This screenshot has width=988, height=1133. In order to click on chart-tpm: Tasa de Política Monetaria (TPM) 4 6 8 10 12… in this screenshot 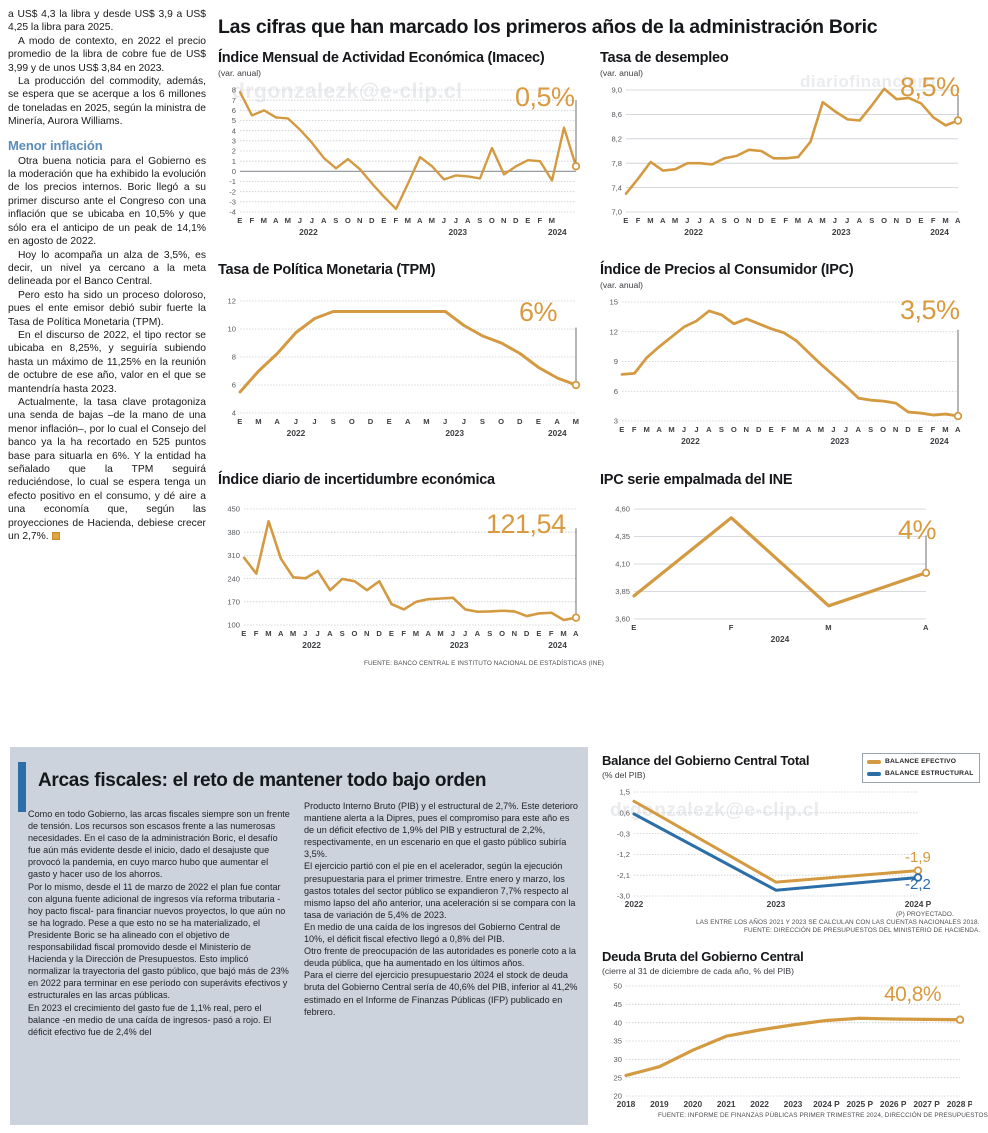, I will do `click(403, 352)`.